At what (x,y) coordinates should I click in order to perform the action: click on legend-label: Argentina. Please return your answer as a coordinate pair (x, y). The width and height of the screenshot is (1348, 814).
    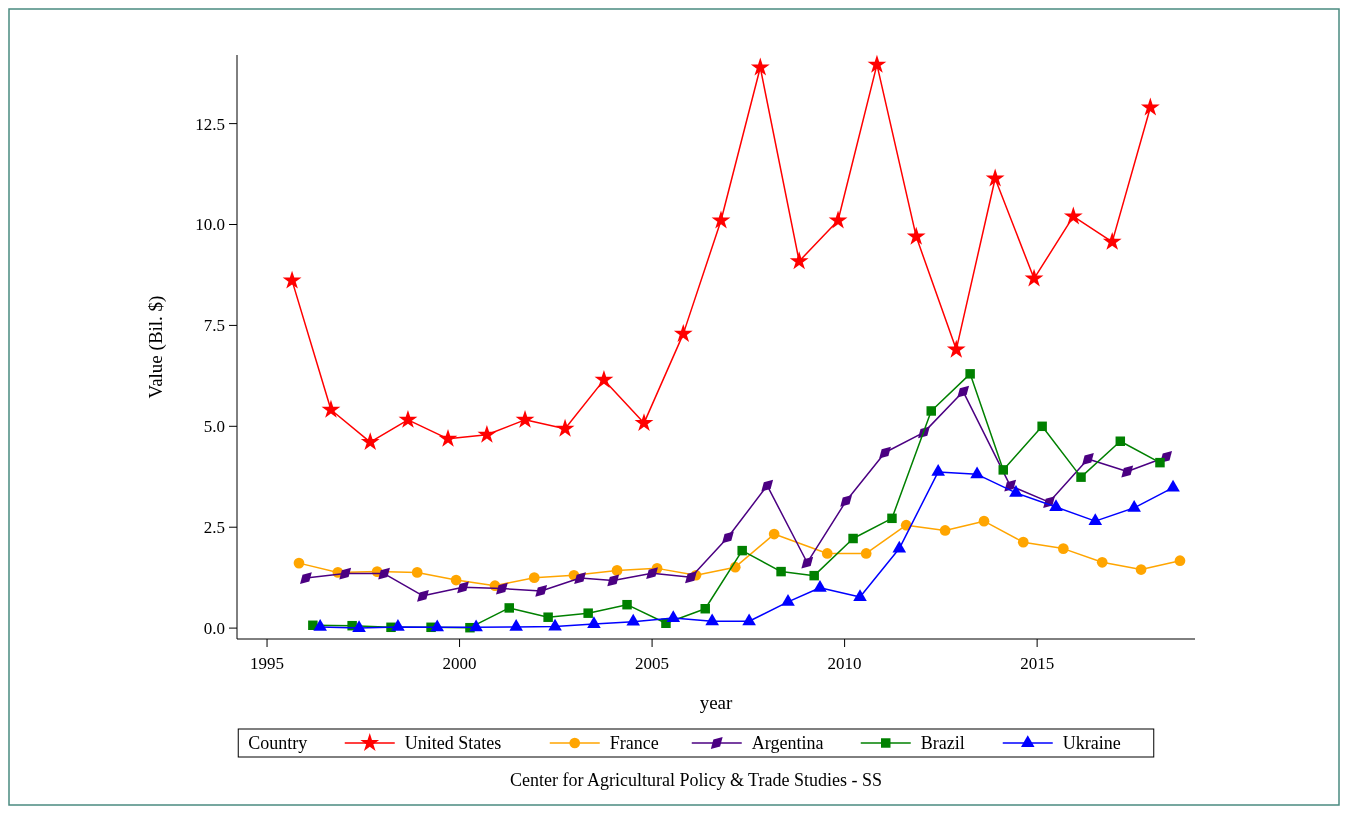
    Looking at the image, I should click on (787, 743).